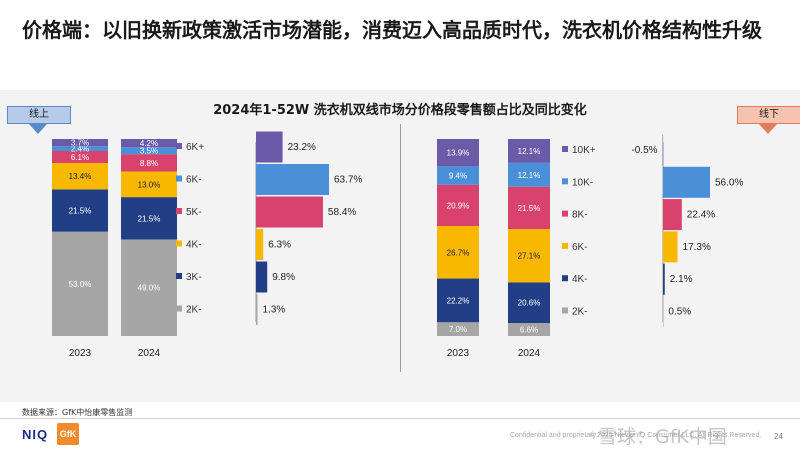  Describe the element at coordinates (392, 30) in the screenshot. I see `page-title: 价格端：以旧换新政策激活市场潜能，消费迈入高品质时代，洗衣机价格结构性升级` at that location.